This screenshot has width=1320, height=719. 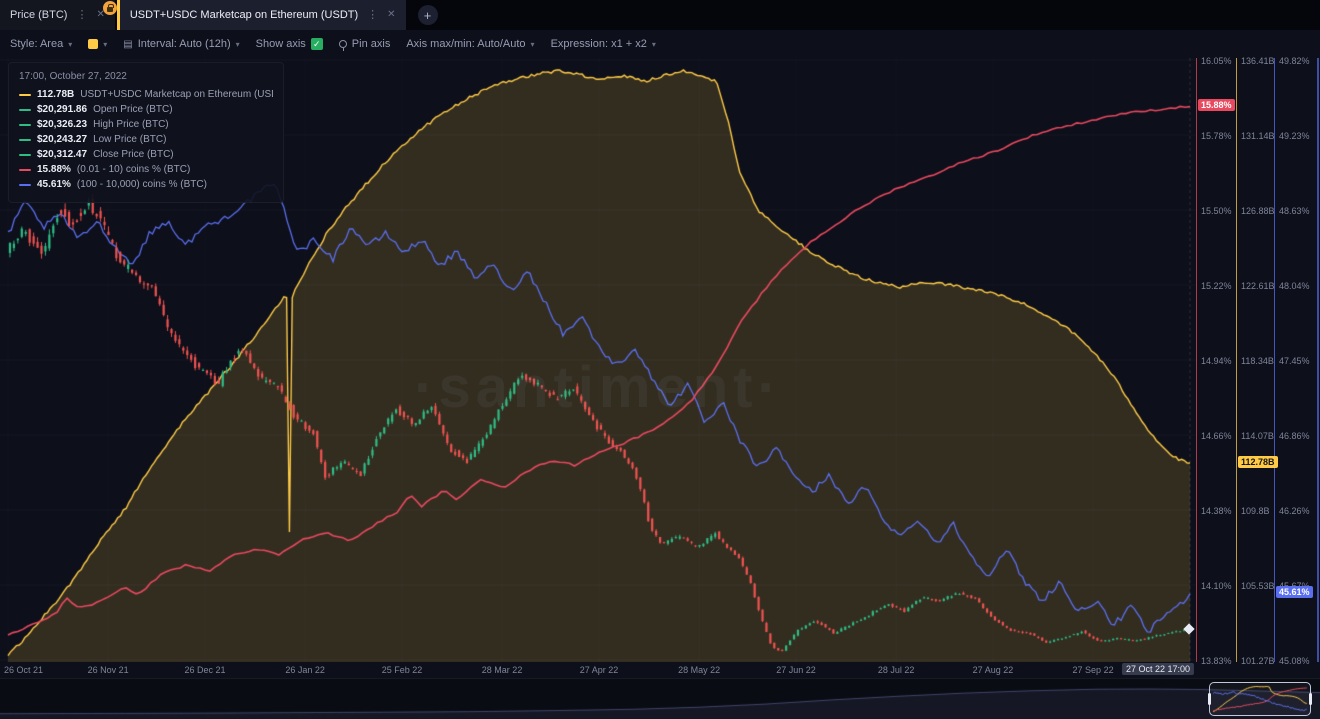 I want to click on interval-label: Interval: Auto (12h), so click(x=184, y=44).